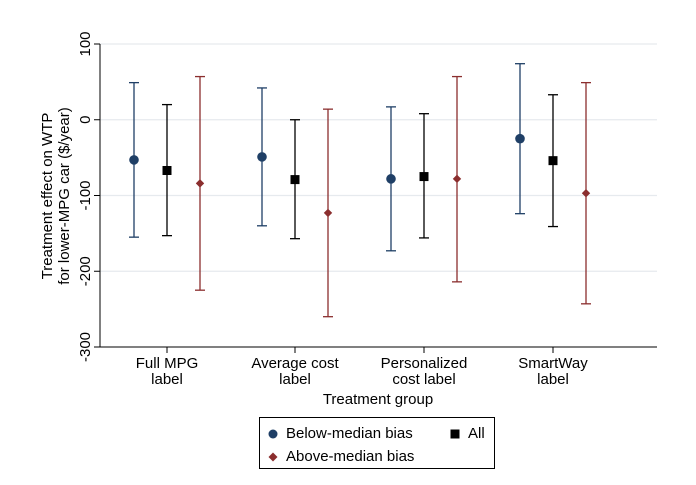 The height and width of the screenshot is (485, 696). I want to click on legend-label: Above-median bias, so click(350, 456).